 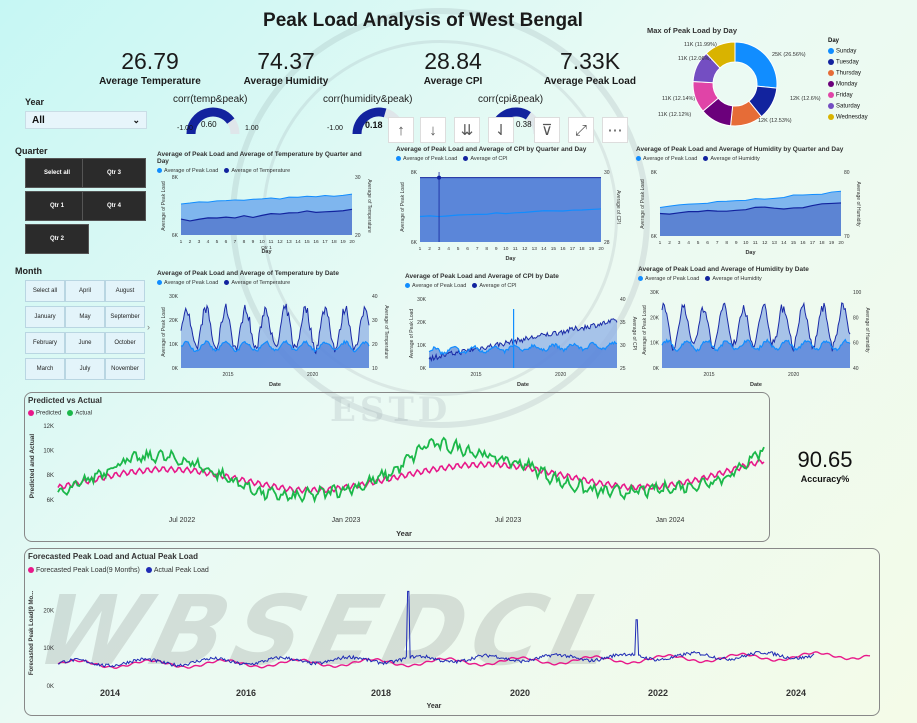 I want to click on y-axis-title: Average of Peak Load, so click(x=403, y=207).